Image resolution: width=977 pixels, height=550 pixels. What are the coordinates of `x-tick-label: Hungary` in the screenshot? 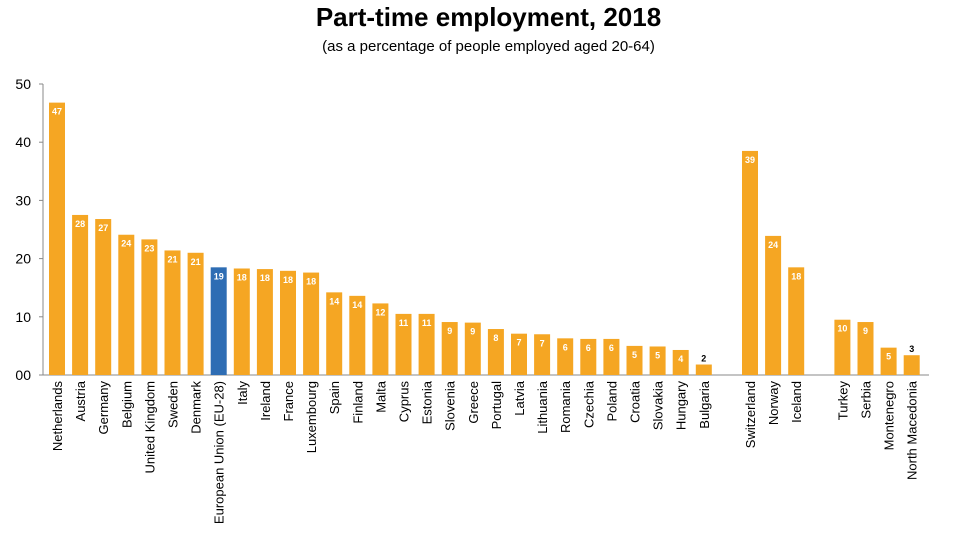 It's located at (681, 406).